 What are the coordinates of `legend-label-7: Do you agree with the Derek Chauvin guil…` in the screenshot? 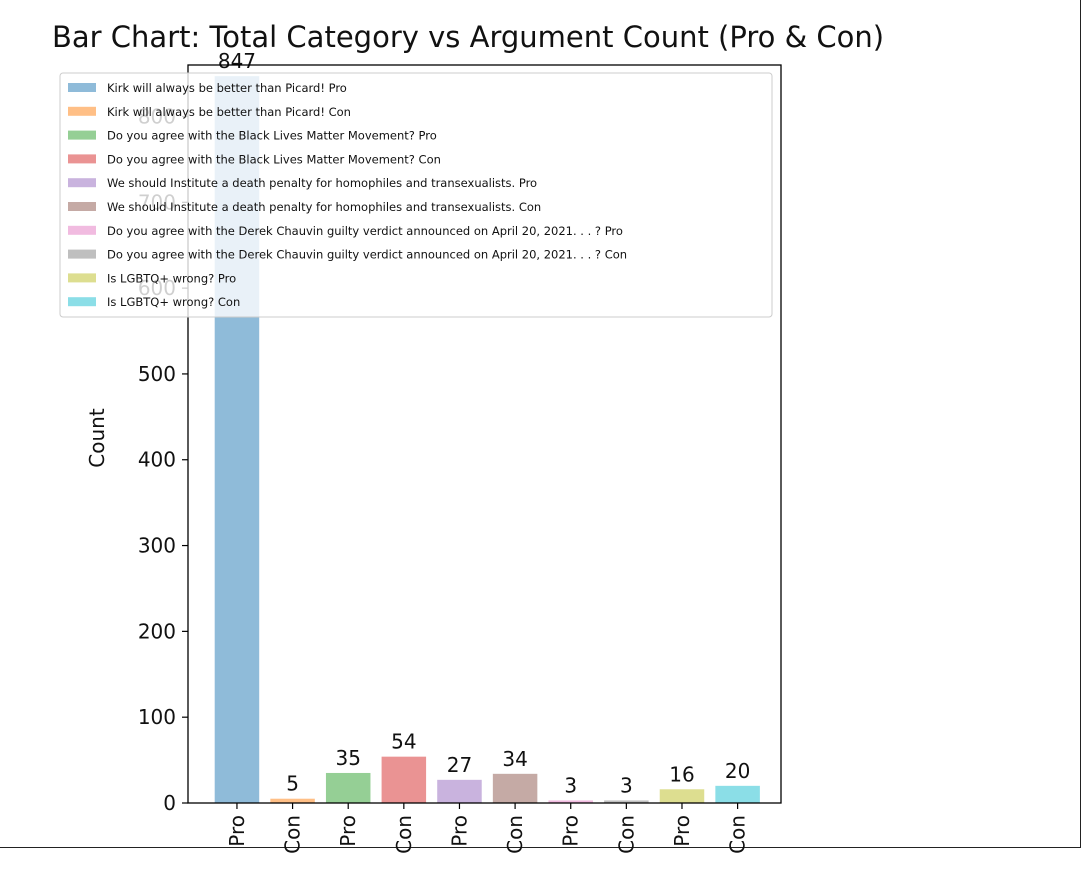 It's located at (367, 255).